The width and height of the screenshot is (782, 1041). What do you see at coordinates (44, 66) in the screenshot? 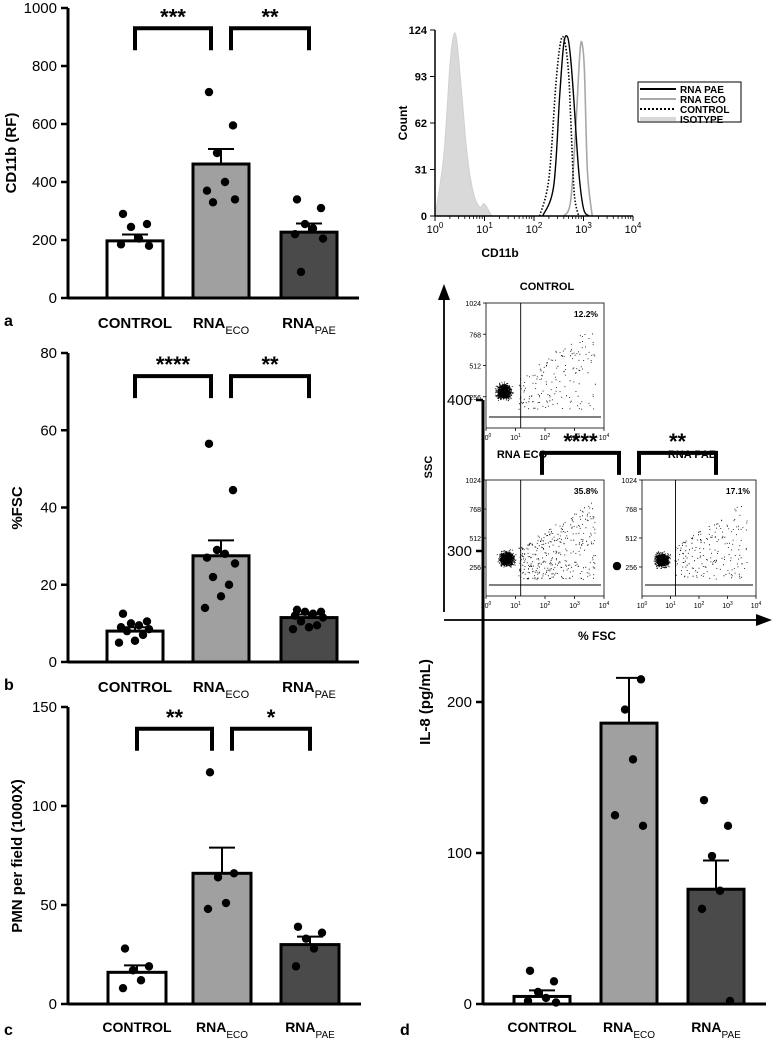
I see `y-tick-label: 800` at bounding box center [44, 66].